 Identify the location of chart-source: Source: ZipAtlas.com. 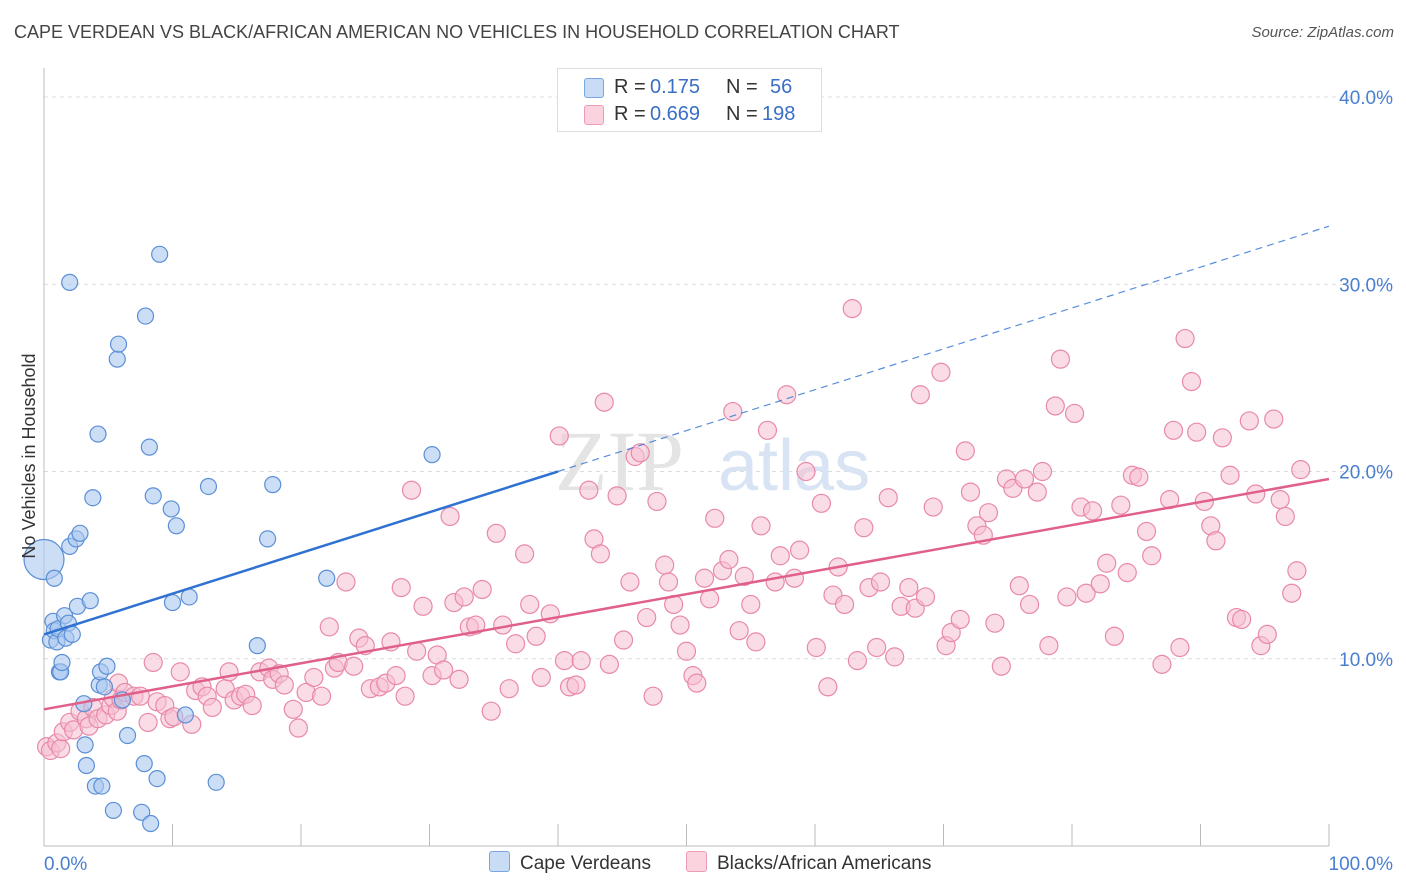
(1322, 32).